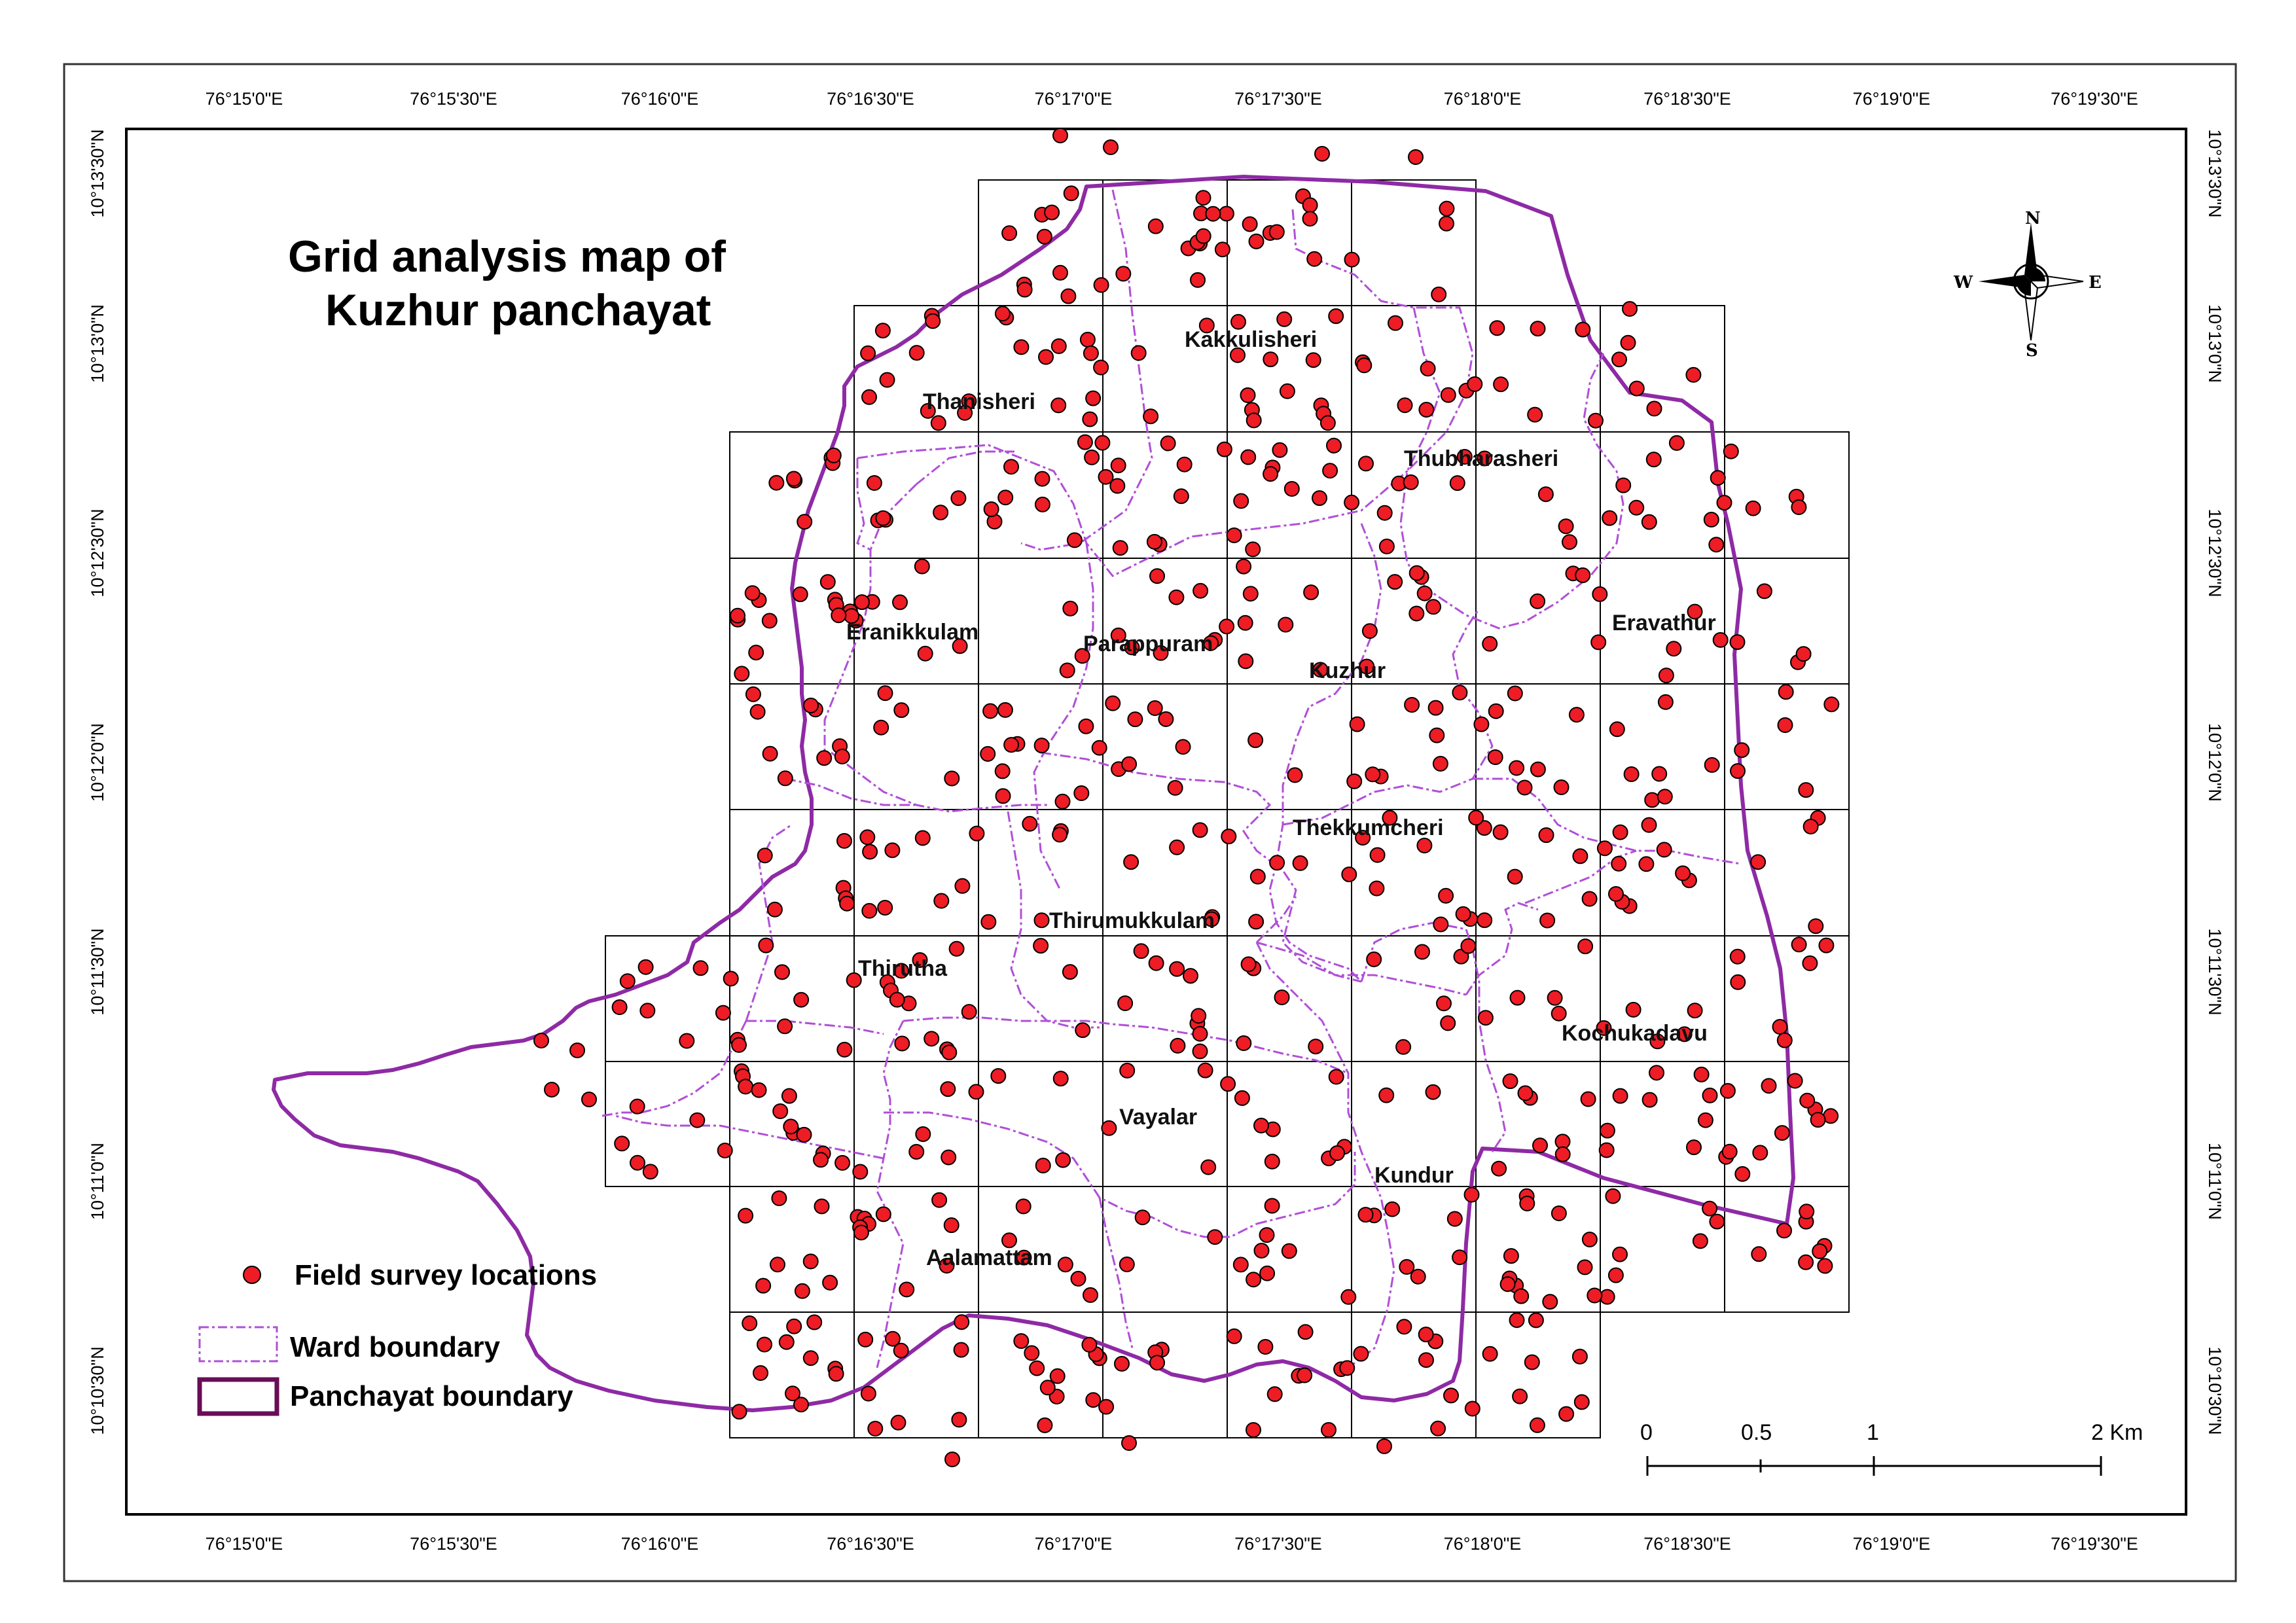 This screenshot has width=2296, height=1623. What do you see at coordinates (2215, 1181) in the screenshot?
I see `lat-tick-right: 10°11'0"N` at bounding box center [2215, 1181].